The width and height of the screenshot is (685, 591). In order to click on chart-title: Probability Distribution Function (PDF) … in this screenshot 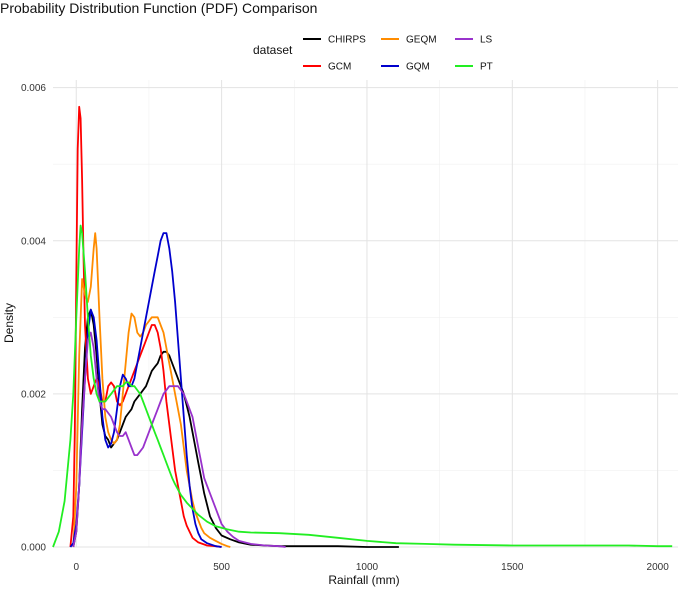, I will do `click(158, 8)`.